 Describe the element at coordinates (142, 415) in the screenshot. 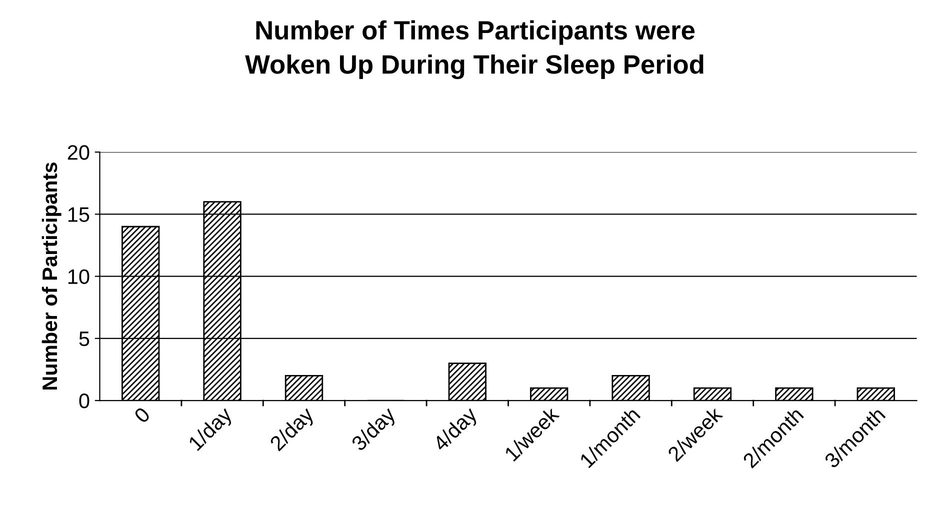

I see `x-tick-label: 0` at that location.